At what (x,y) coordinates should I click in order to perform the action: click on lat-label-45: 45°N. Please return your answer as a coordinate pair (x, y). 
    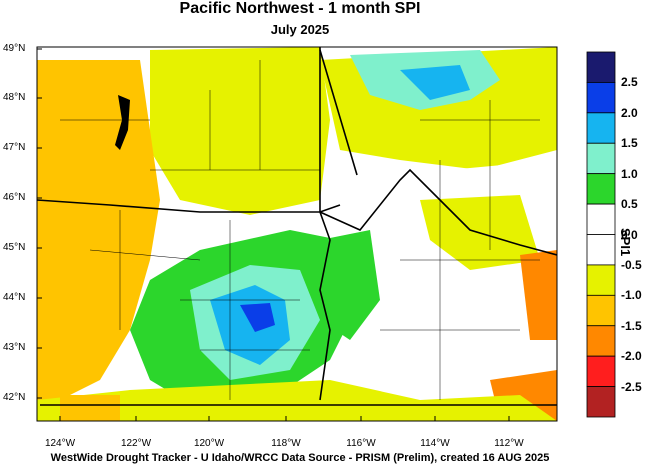
    Looking at the image, I should click on (14, 247).